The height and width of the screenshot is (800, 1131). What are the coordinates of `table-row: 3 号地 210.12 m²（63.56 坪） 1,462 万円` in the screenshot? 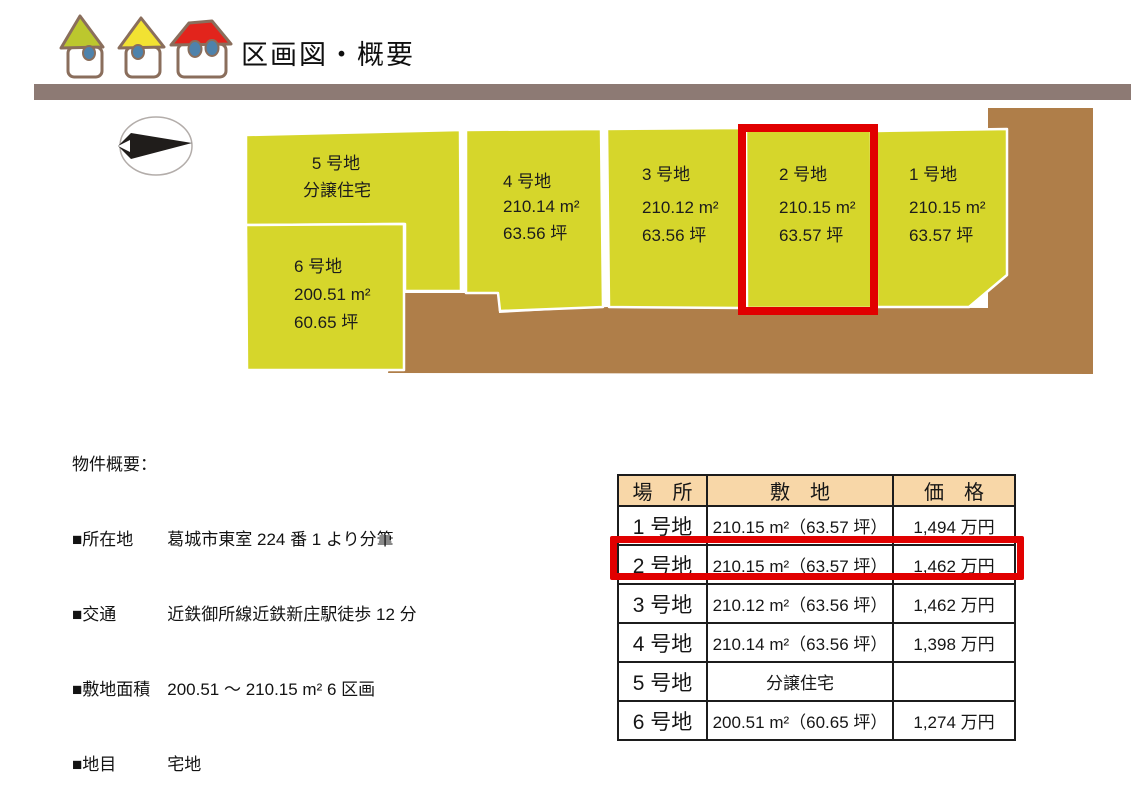 It's located at (816, 603).